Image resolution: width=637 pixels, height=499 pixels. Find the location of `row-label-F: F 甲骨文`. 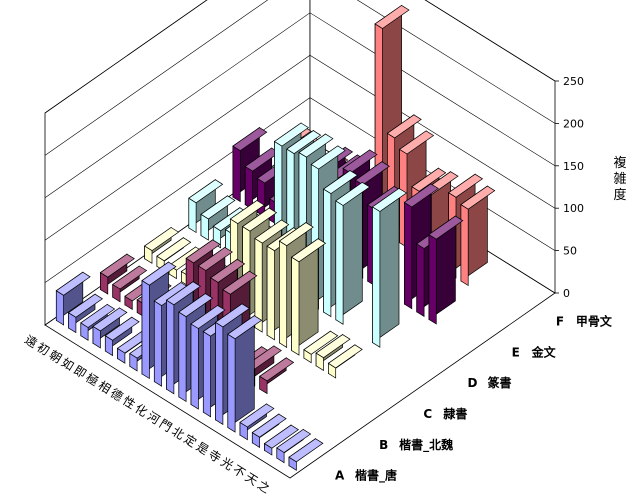

row-label-F: F 甲骨文 is located at coordinates (584, 320).